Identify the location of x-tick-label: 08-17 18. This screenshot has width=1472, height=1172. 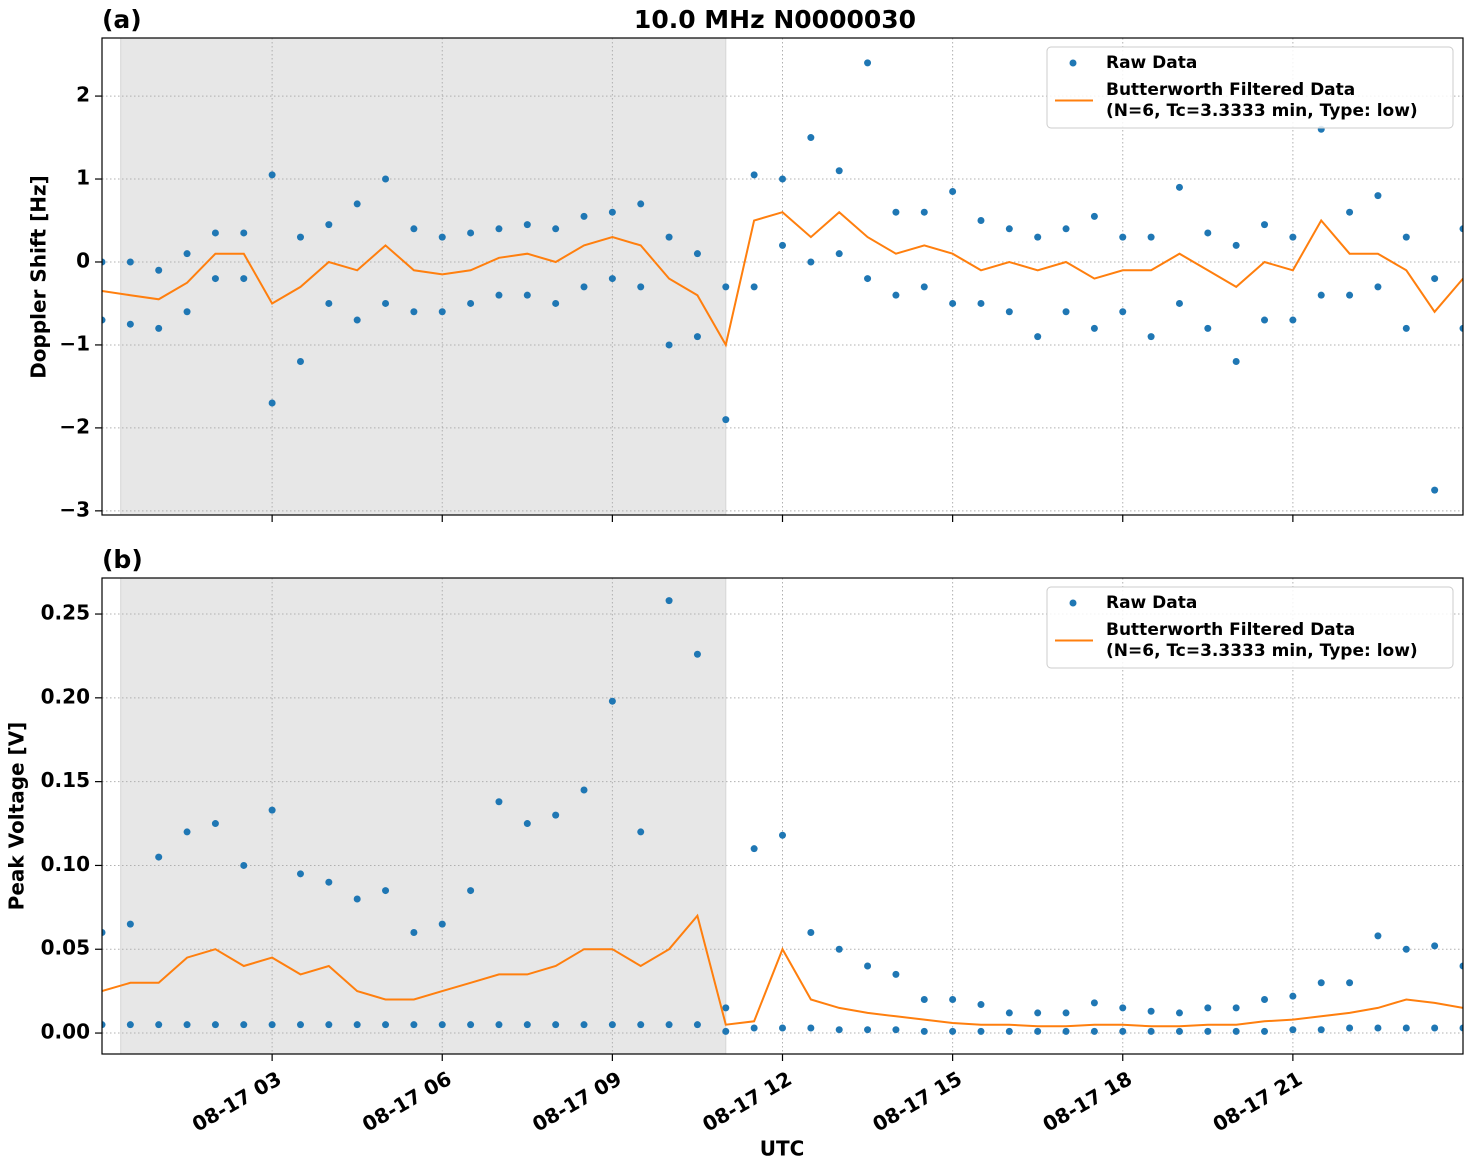
(1087, 1101).